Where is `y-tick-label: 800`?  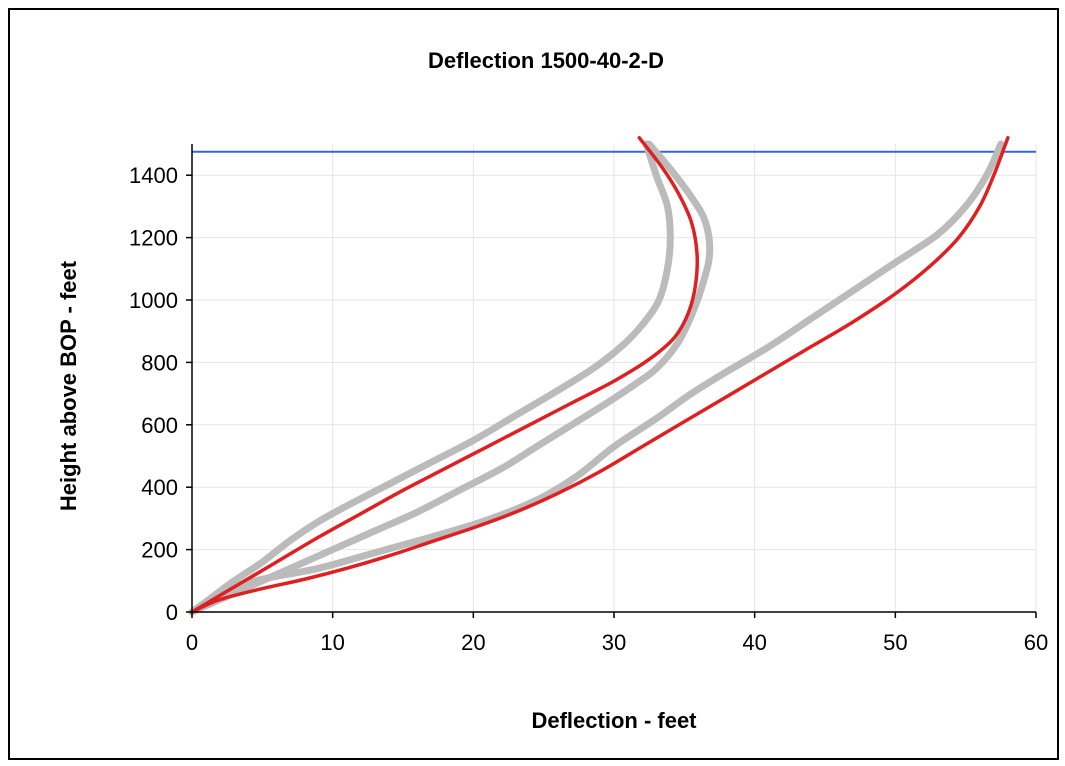
y-tick-label: 800 is located at coordinates (159, 362).